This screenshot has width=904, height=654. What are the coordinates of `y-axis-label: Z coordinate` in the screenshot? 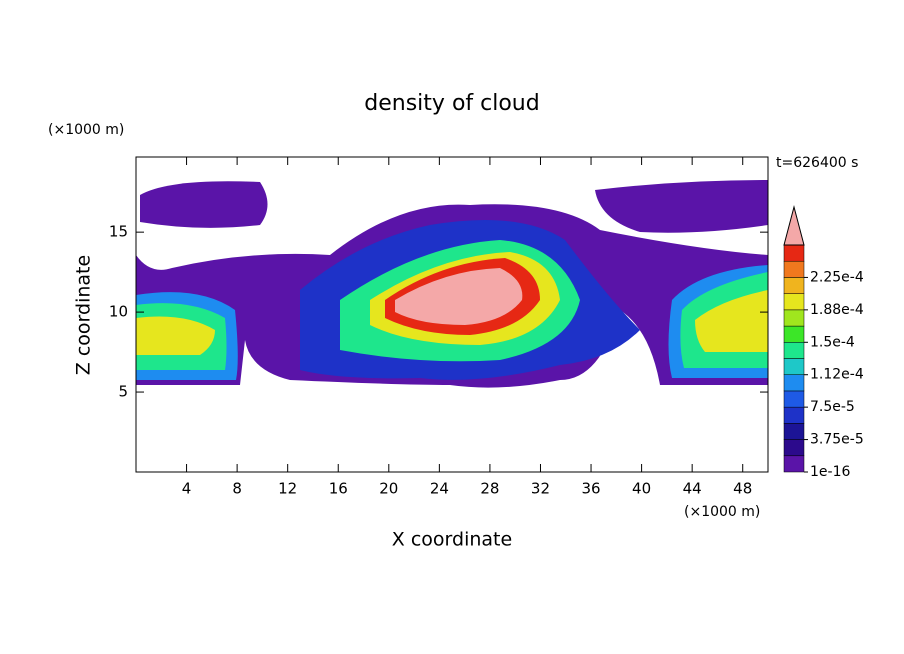 It's located at (84, 315).